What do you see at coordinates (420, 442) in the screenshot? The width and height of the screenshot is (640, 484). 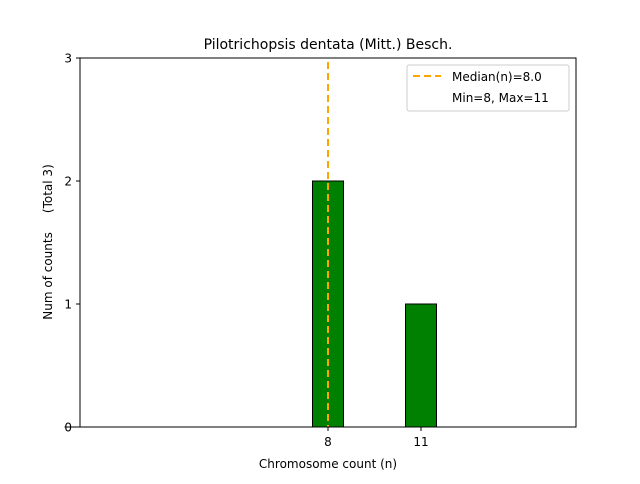 I see `x-tick-label: 11` at bounding box center [420, 442].